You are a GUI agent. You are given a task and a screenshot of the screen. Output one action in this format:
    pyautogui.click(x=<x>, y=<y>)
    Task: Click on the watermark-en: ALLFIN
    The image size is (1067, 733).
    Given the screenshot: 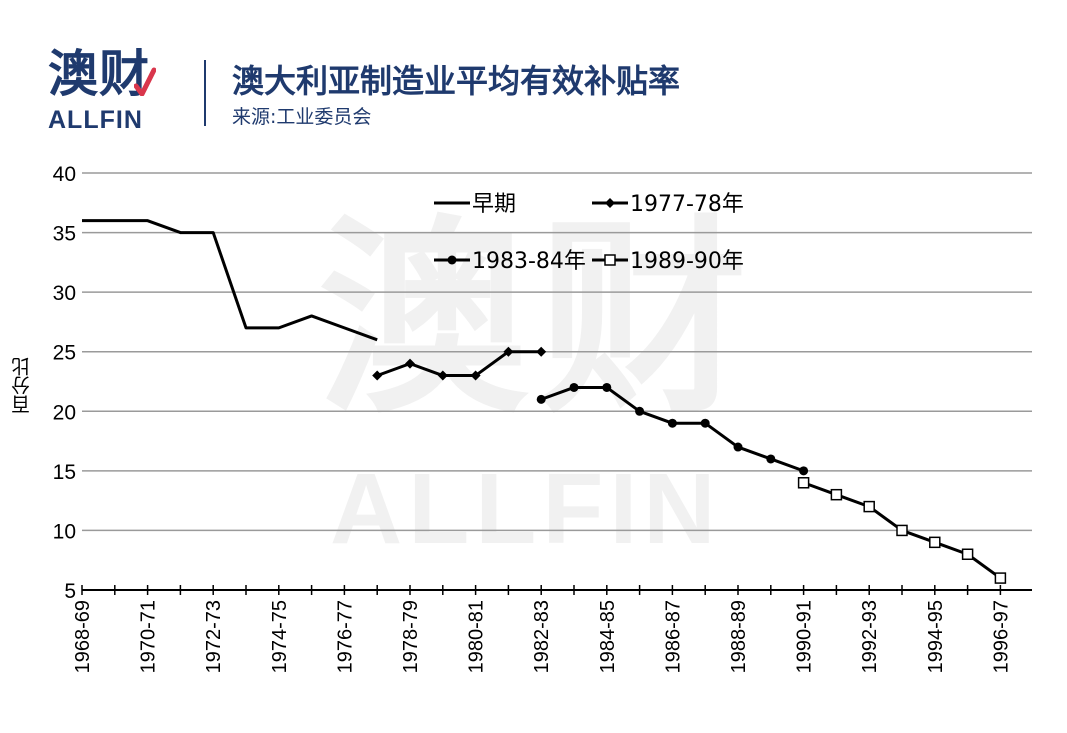 What is the action you would take?
    pyautogui.click(x=526, y=509)
    